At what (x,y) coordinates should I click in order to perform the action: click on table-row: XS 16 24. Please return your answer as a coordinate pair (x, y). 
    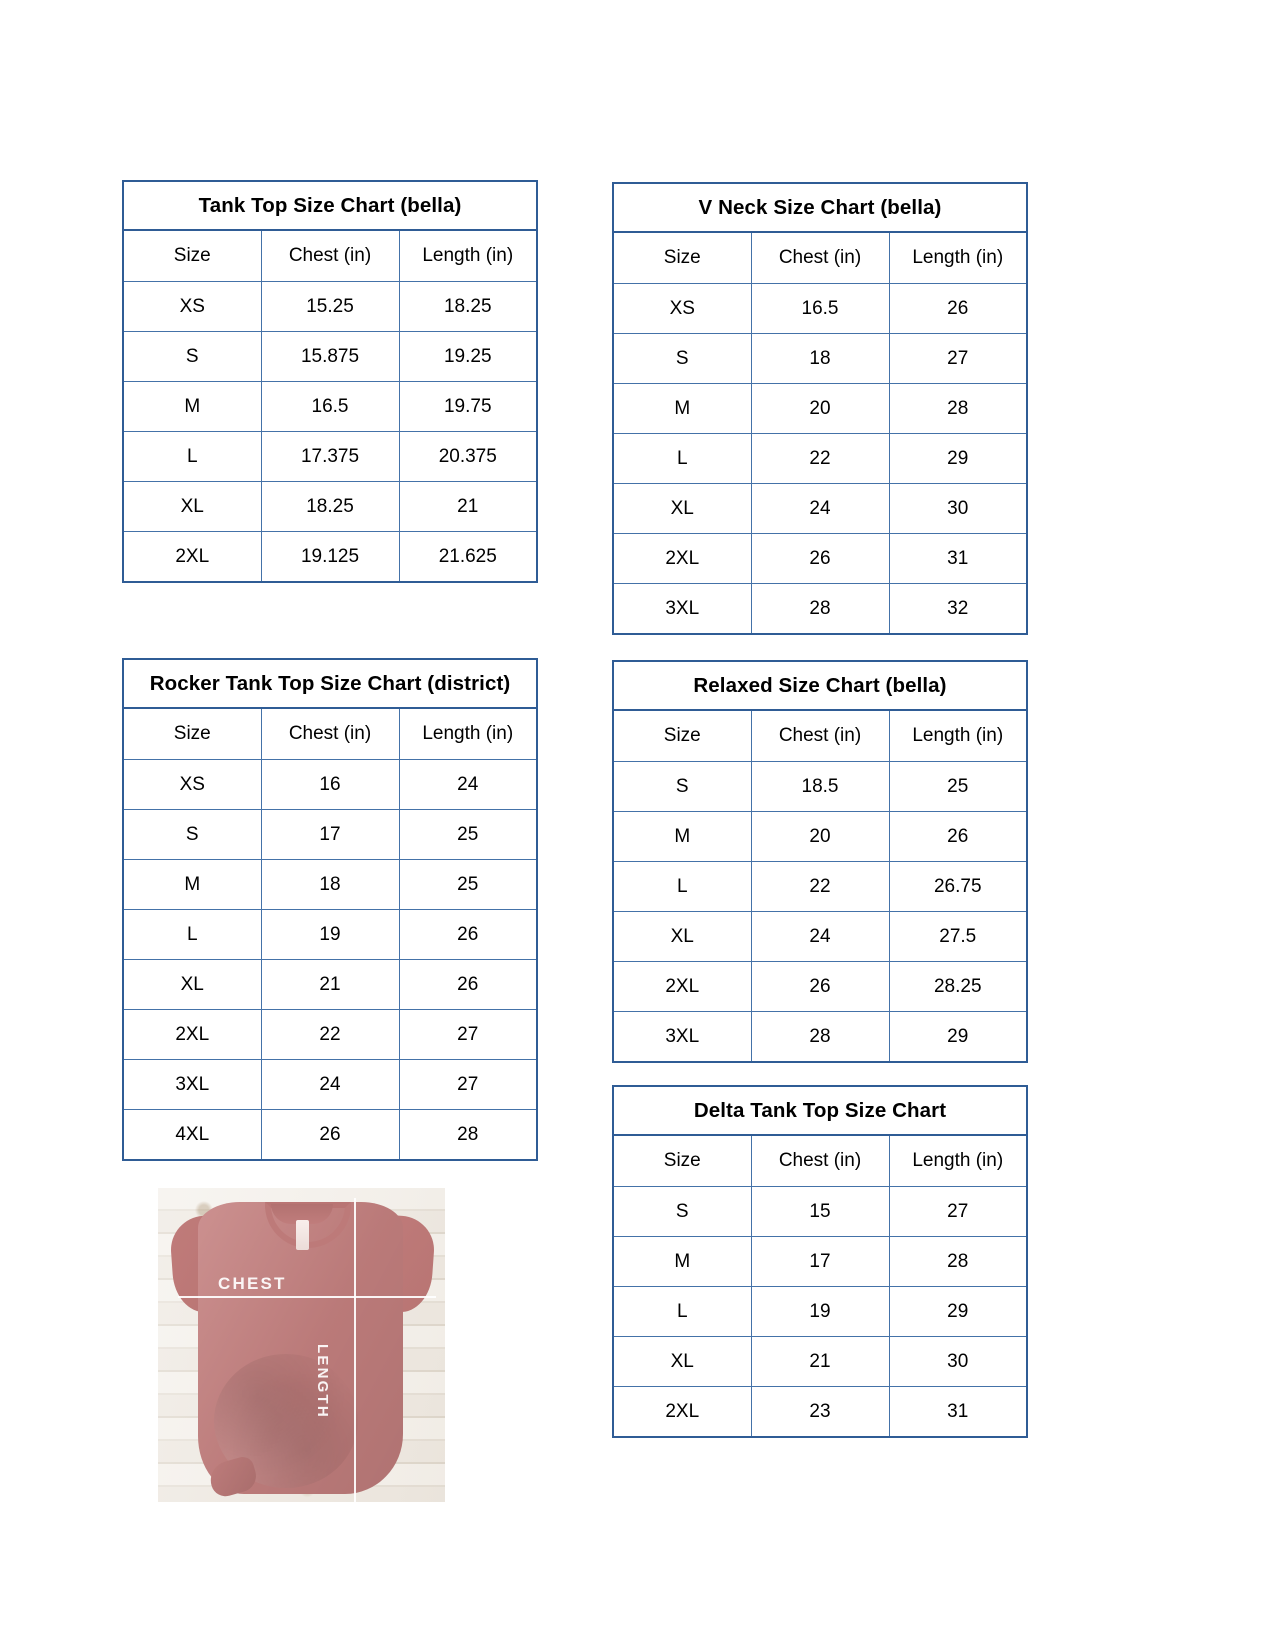
    Looking at the image, I should click on (330, 784).